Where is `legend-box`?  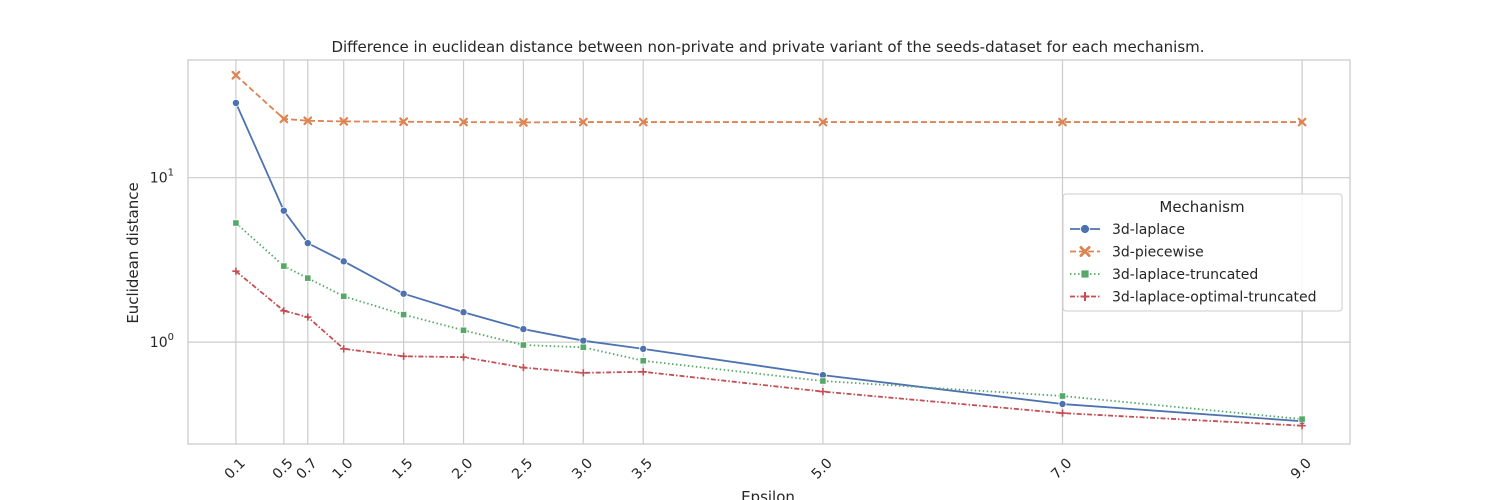
legend-box is located at coordinates (1202, 252).